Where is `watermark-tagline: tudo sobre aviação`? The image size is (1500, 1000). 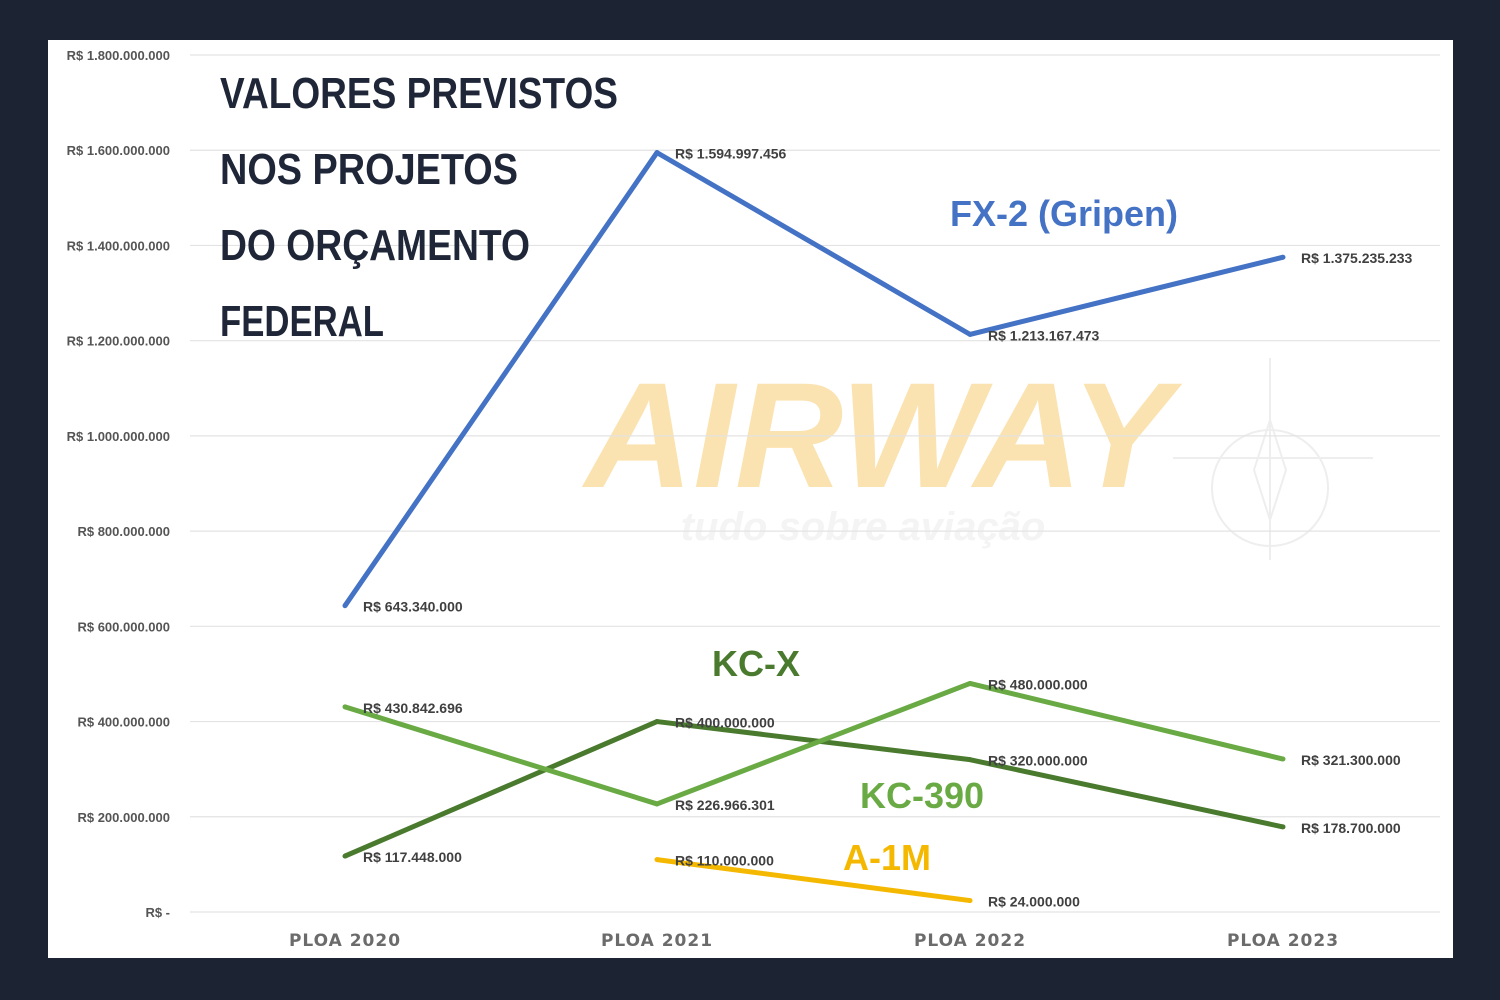
watermark-tagline: tudo sobre aviação is located at coordinates (863, 527).